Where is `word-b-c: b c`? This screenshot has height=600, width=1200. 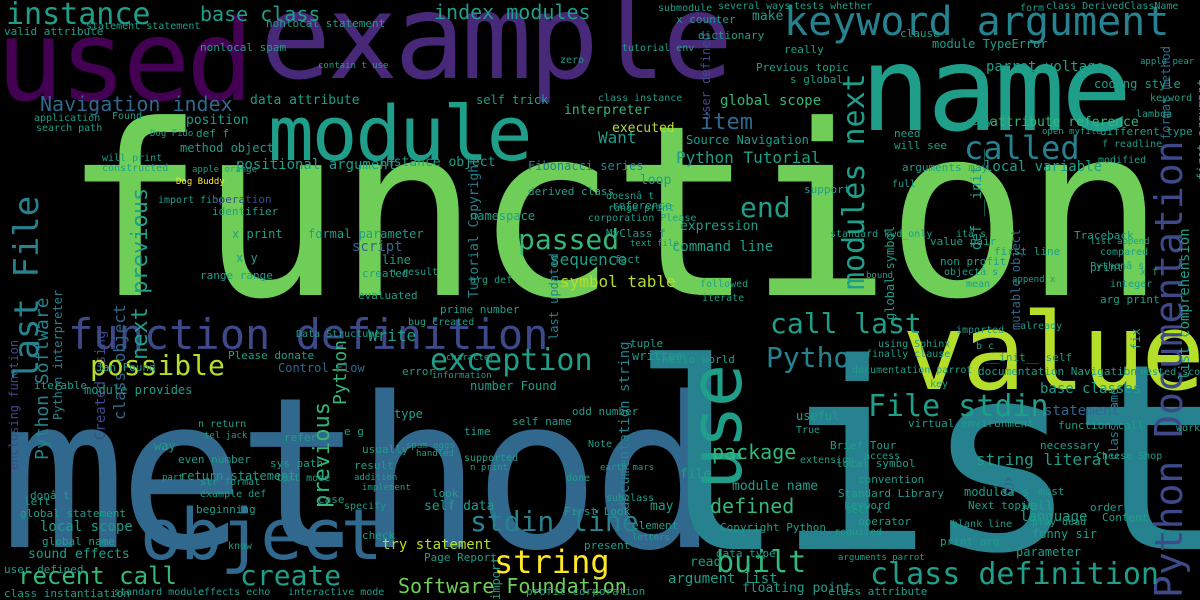
word-b-c: b c is located at coordinates (985, 346).